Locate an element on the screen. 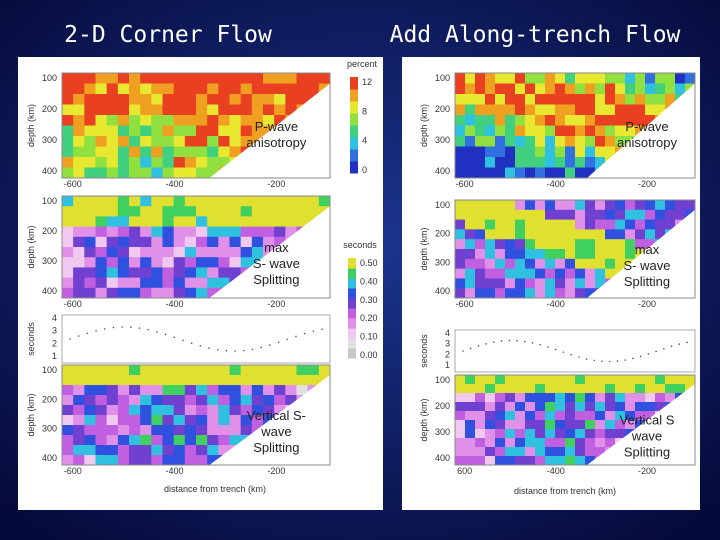 The height and width of the screenshot is (540, 720). colorbar-segment is located at coordinates (352, 313).